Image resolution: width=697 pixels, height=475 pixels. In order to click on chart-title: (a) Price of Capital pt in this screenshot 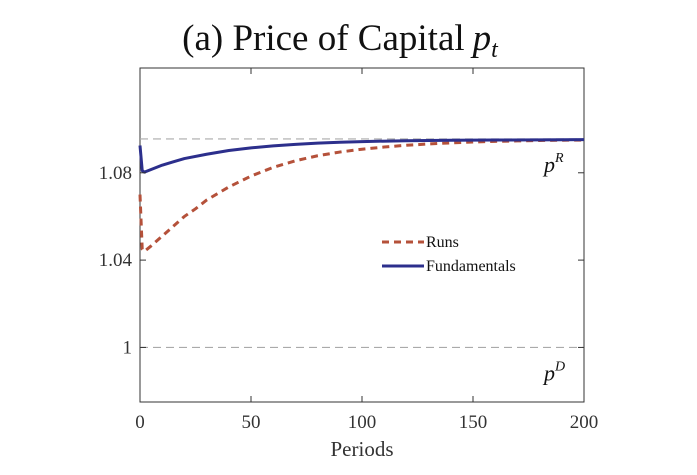, I will do `click(340, 40)`.